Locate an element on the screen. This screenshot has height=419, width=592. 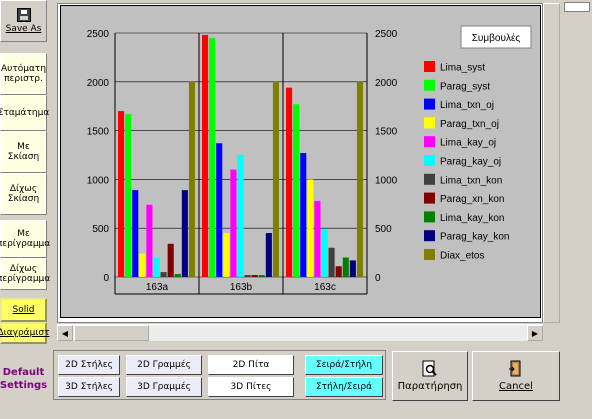
with-shadow-label: Με Σκίαση is located at coordinates (23, 152).